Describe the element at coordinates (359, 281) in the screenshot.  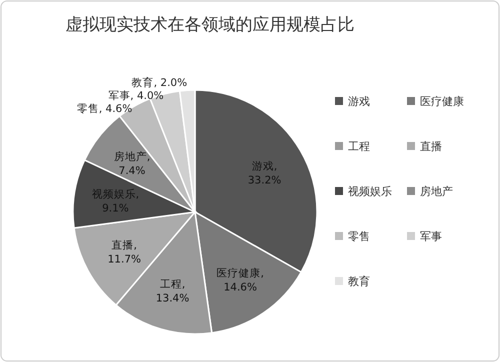
I see `legend-label: 教育` at that location.